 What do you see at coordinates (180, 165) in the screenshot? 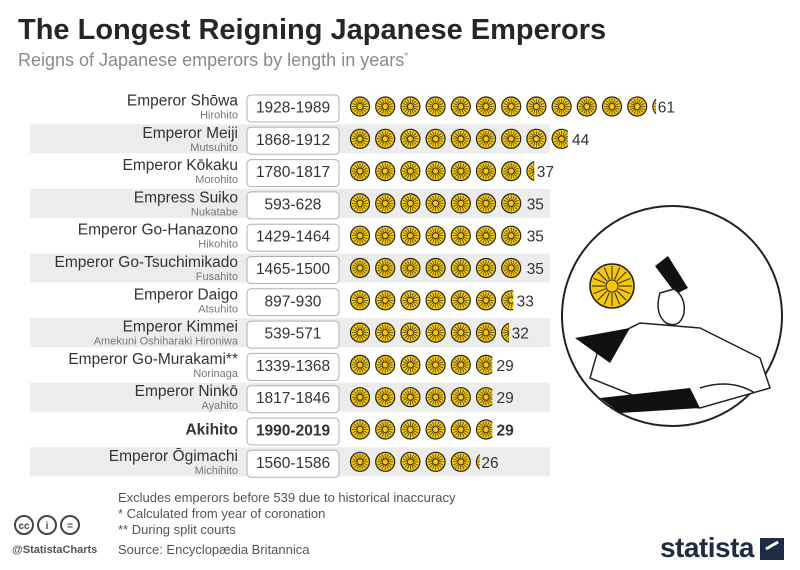
I see `emperor-name-label: Emperor Kōkaku` at bounding box center [180, 165].